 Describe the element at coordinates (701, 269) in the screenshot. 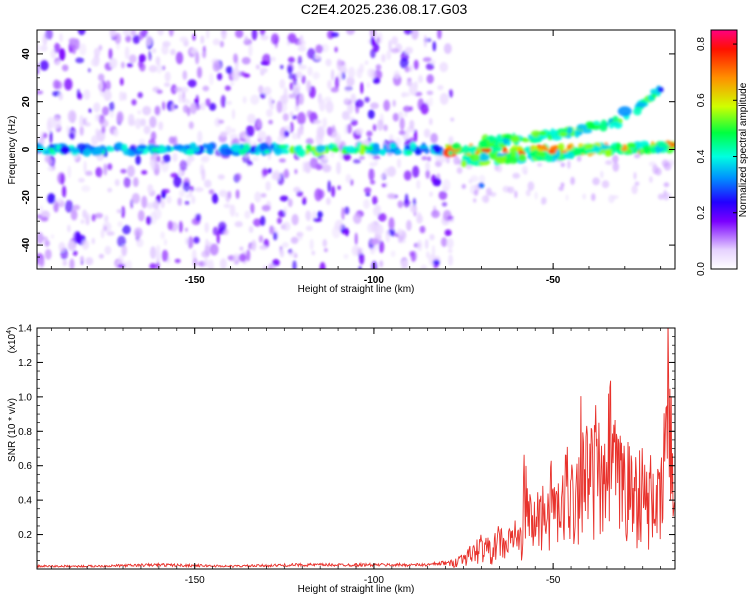

I see `colorbar-tick-label: 0.0` at that location.